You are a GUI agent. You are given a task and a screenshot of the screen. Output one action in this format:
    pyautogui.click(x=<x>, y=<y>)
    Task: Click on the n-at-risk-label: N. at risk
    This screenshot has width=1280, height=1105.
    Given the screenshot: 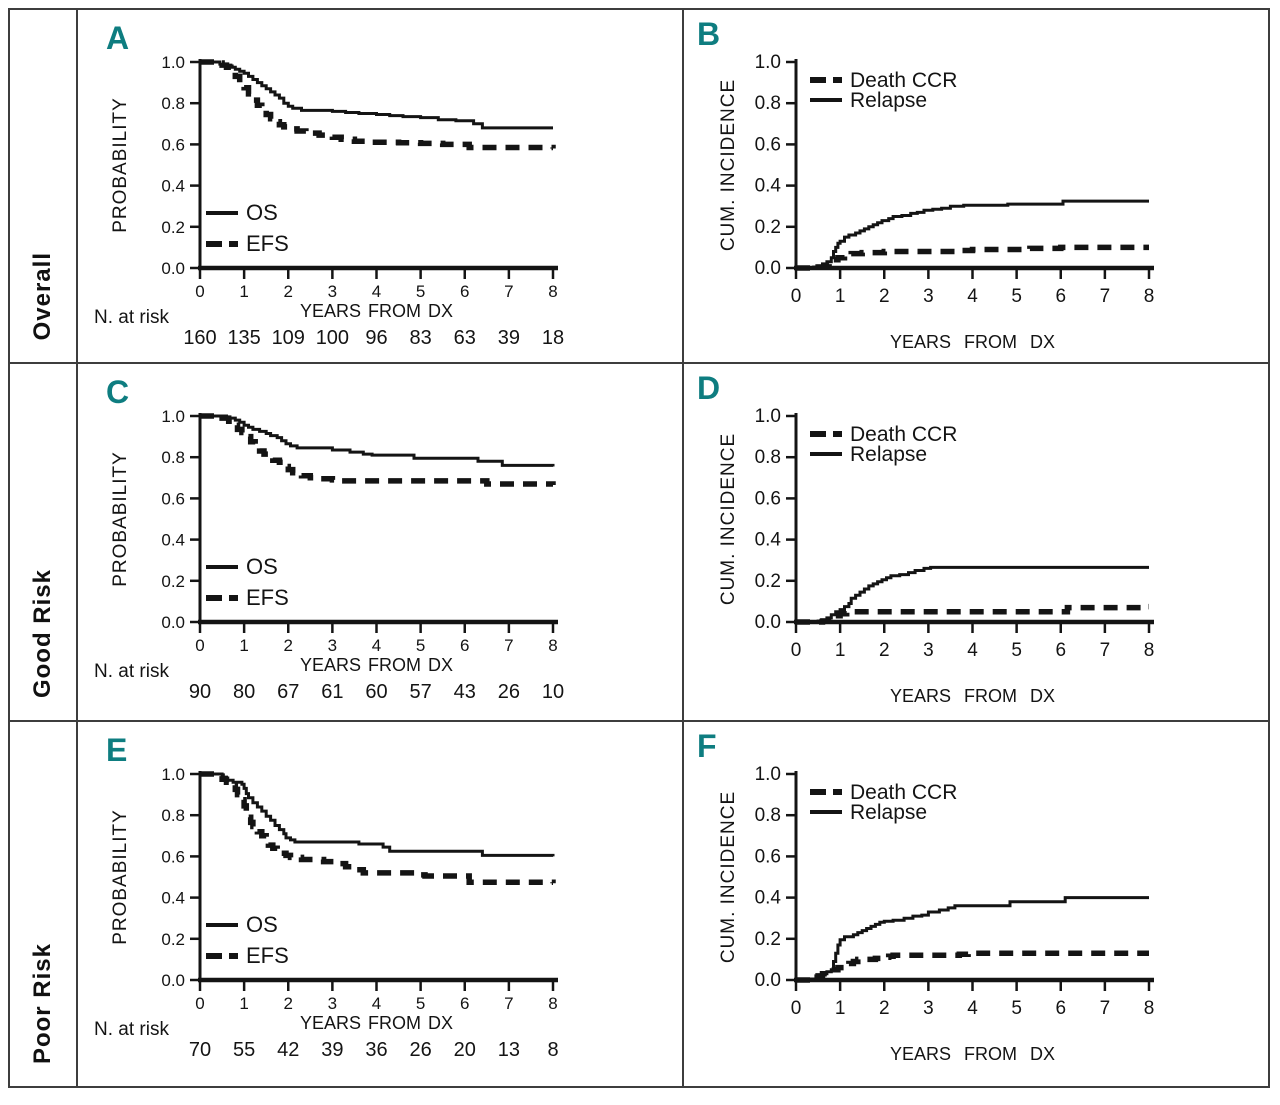 What is the action you would take?
    pyautogui.click(x=131, y=671)
    